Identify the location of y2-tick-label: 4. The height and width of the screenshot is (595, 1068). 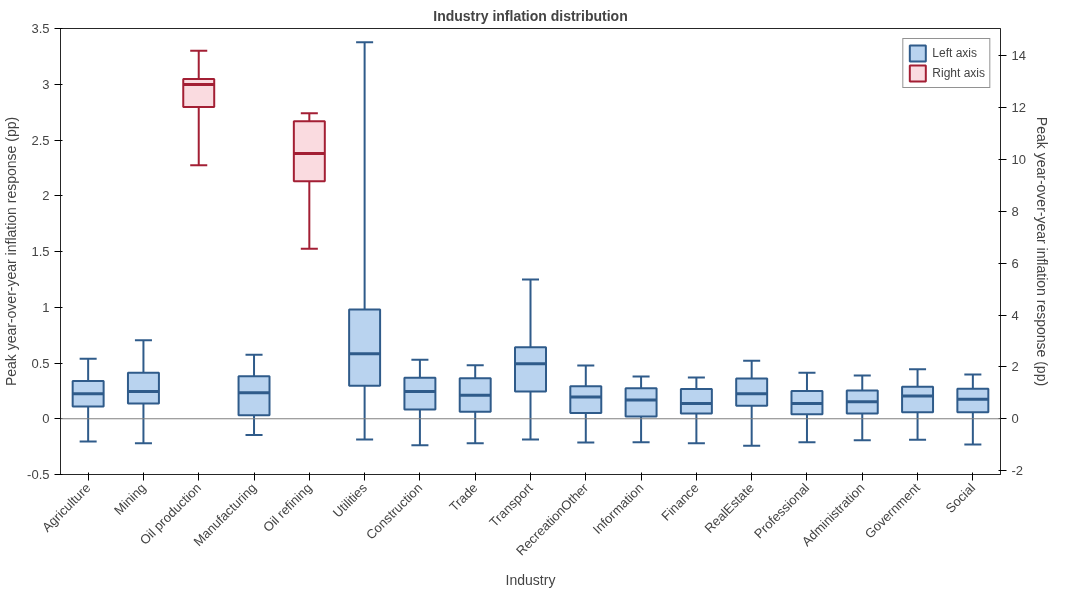
(1015, 315).